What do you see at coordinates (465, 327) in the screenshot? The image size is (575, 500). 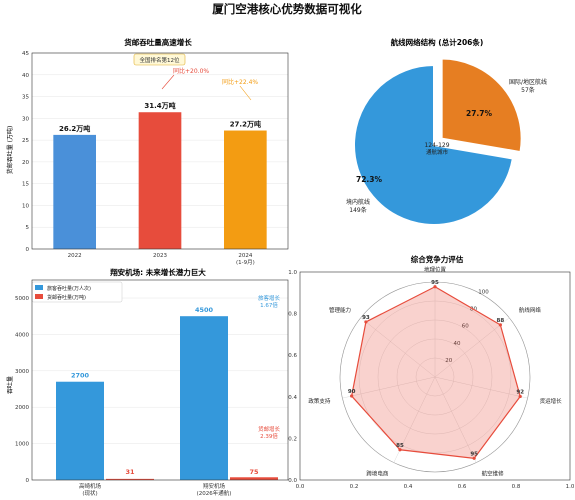 I see `radar-r-tick: 60` at bounding box center [465, 327].